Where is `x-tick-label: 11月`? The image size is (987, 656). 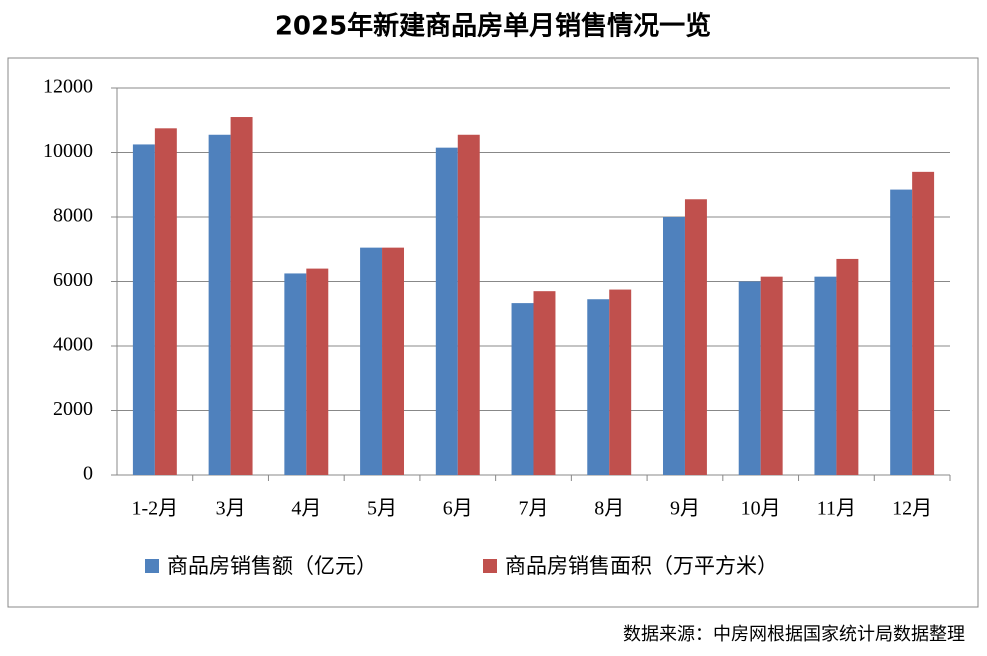
x-tick-label: 11月 is located at coordinates (836, 509).